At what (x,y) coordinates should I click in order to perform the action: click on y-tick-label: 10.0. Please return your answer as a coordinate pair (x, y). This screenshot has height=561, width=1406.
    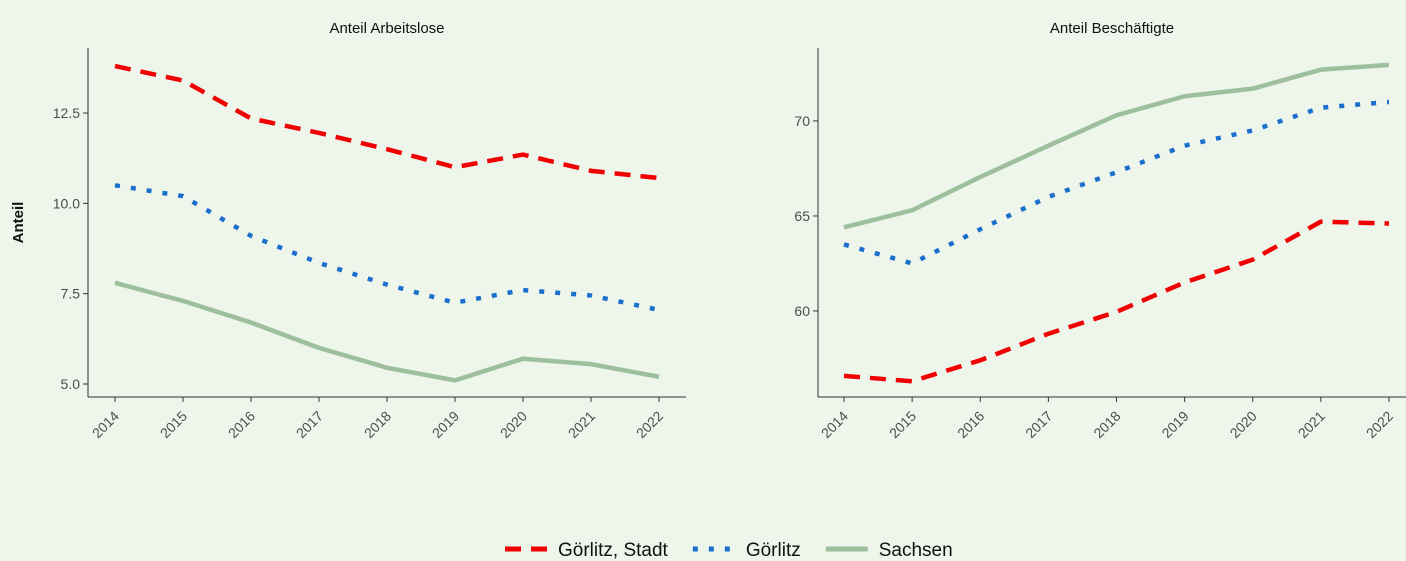
    Looking at the image, I should click on (66, 203).